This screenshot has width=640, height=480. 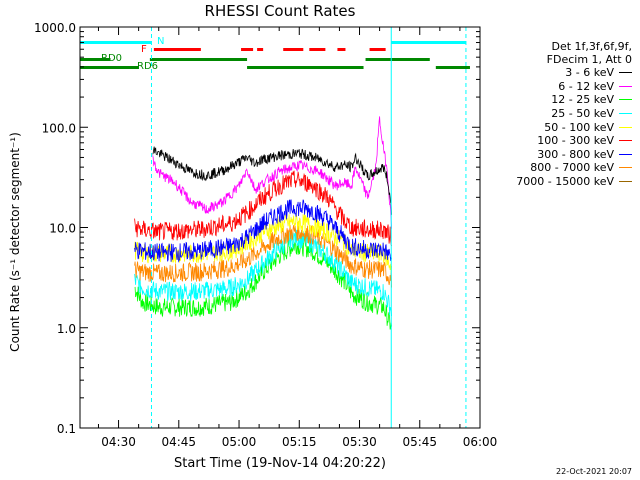 I want to click on rd0-label: RD0, so click(x=111, y=58).